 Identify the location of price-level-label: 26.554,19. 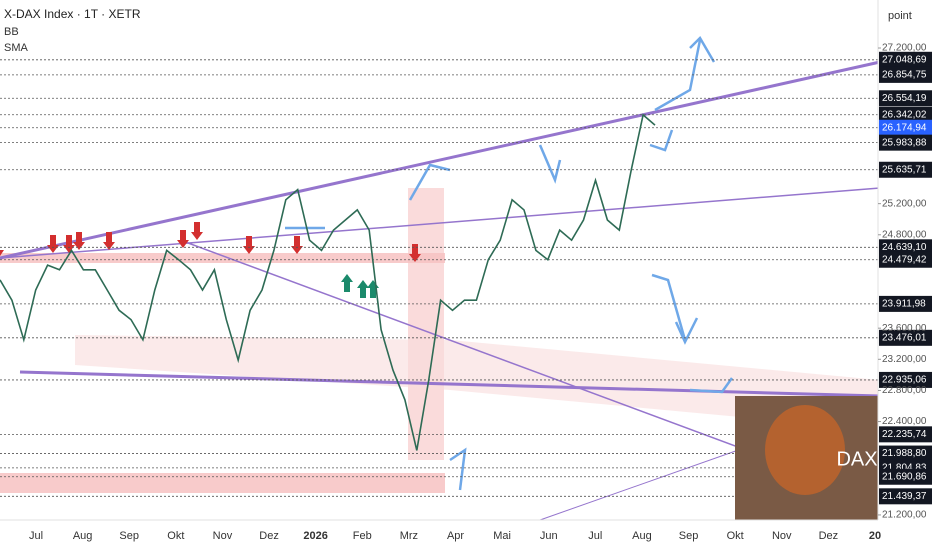
(904, 98).